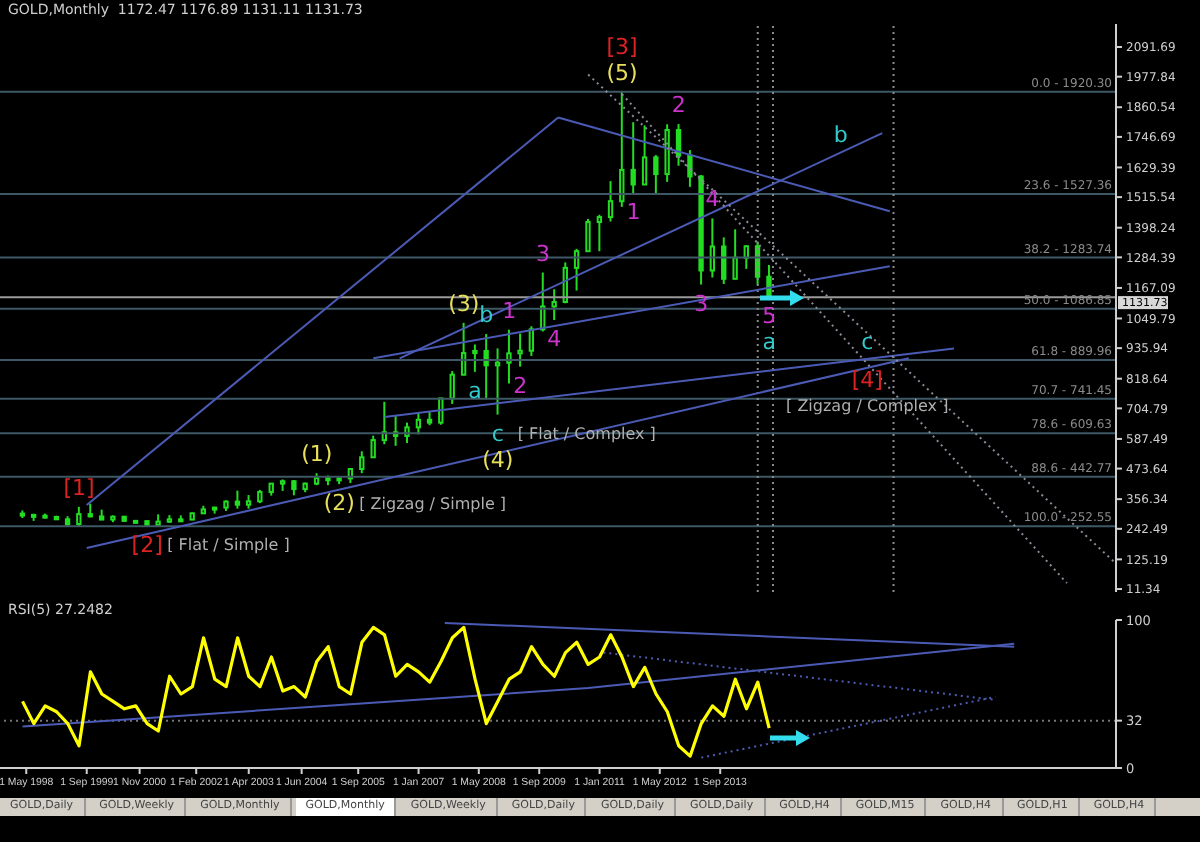 Image resolution: width=1200 pixels, height=842 pixels. I want to click on annotation: [1], so click(79, 487).